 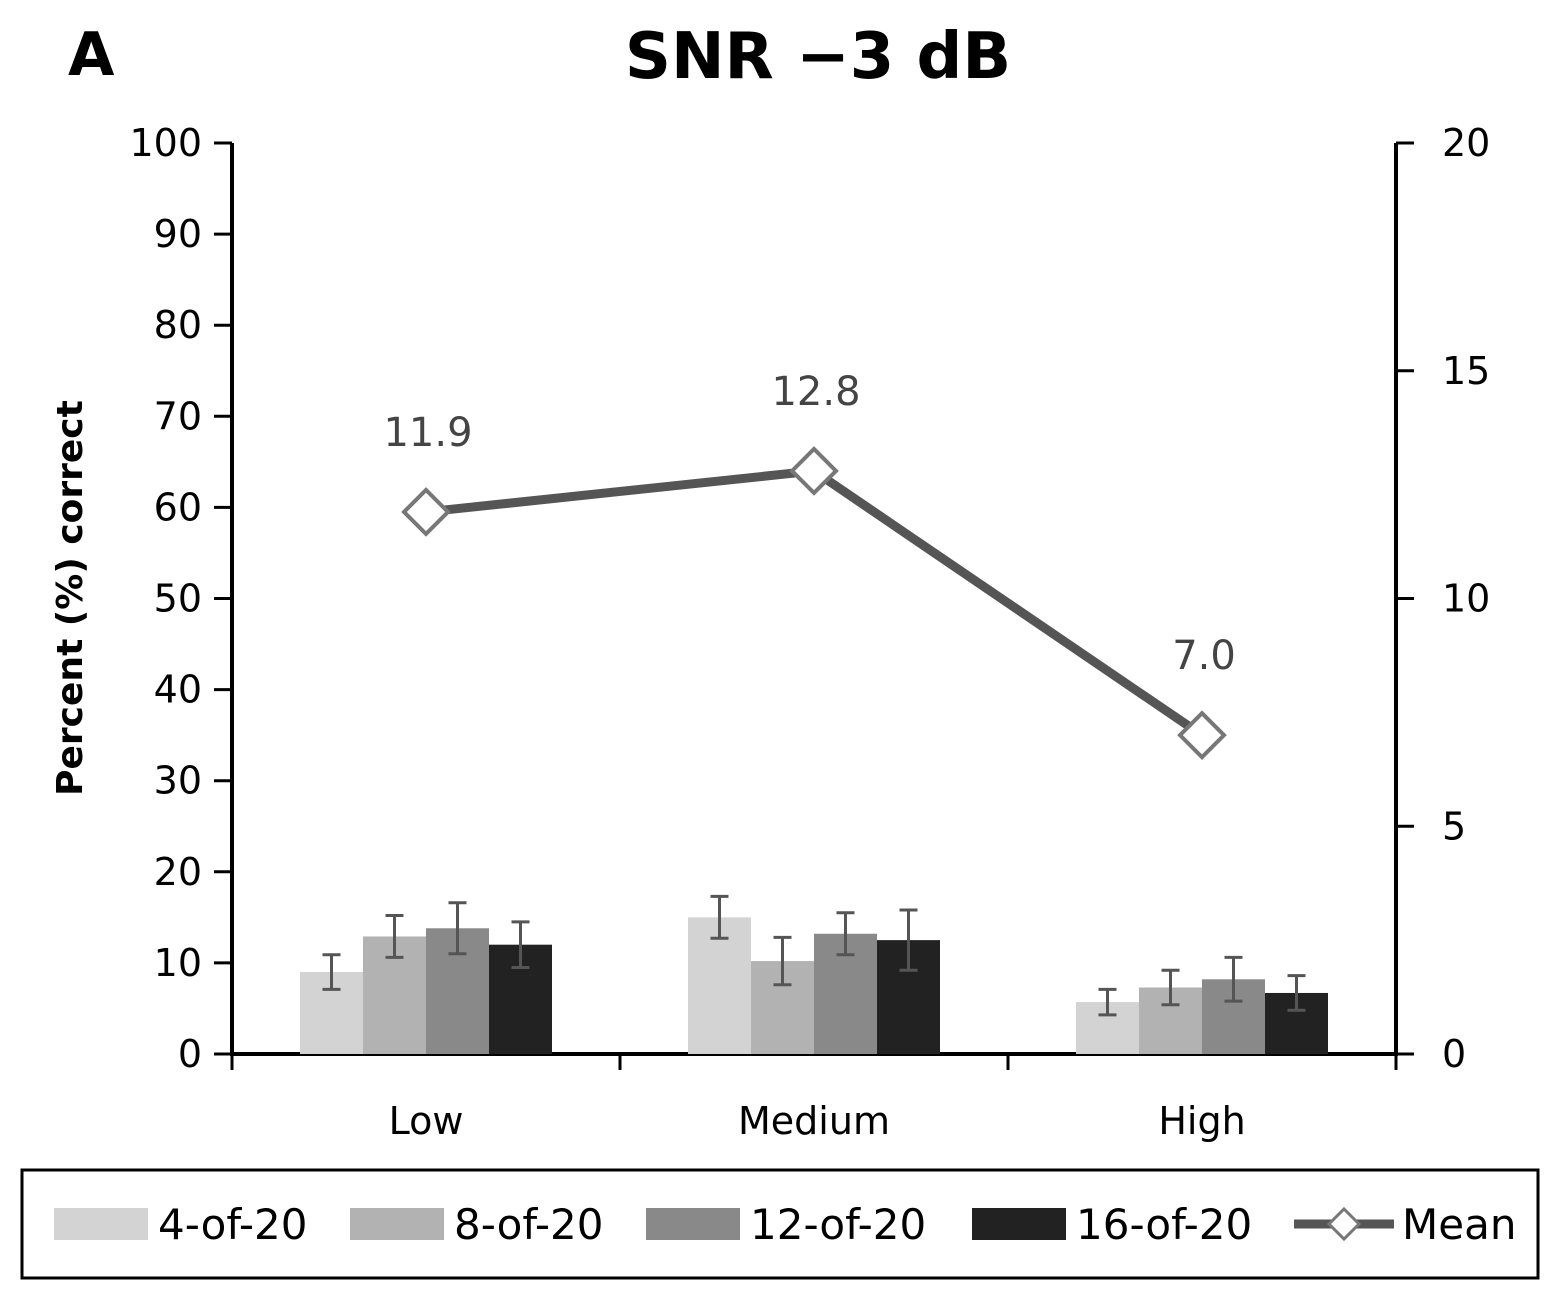 What do you see at coordinates (178, 325) in the screenshot?
I see `y-tick-label: 80` at bounding box center [178, 325].